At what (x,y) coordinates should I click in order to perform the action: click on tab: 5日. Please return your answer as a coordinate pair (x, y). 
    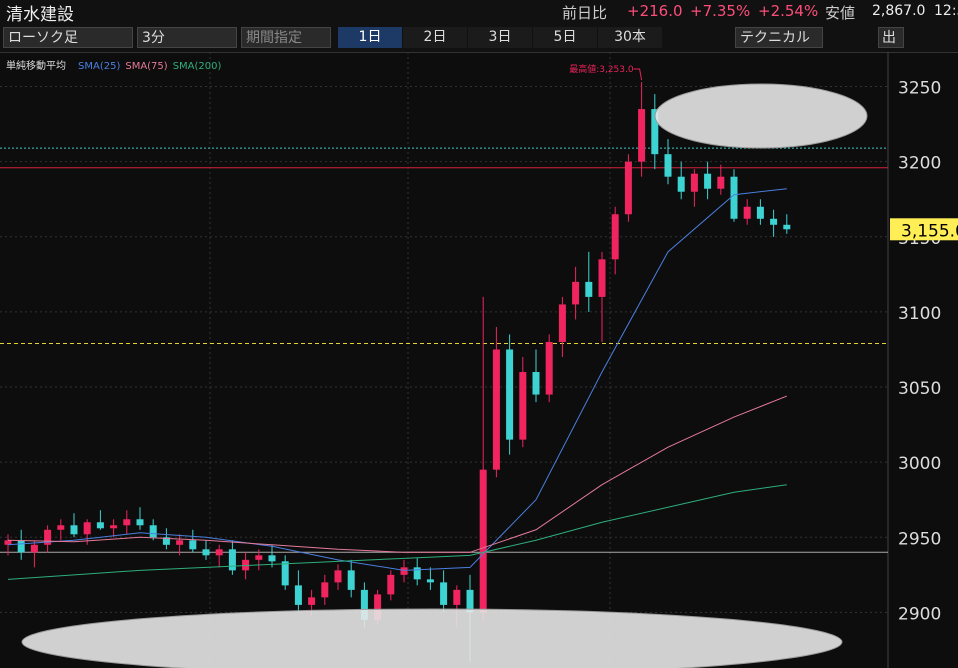
    Looking at the image, I should click on (565, 37).